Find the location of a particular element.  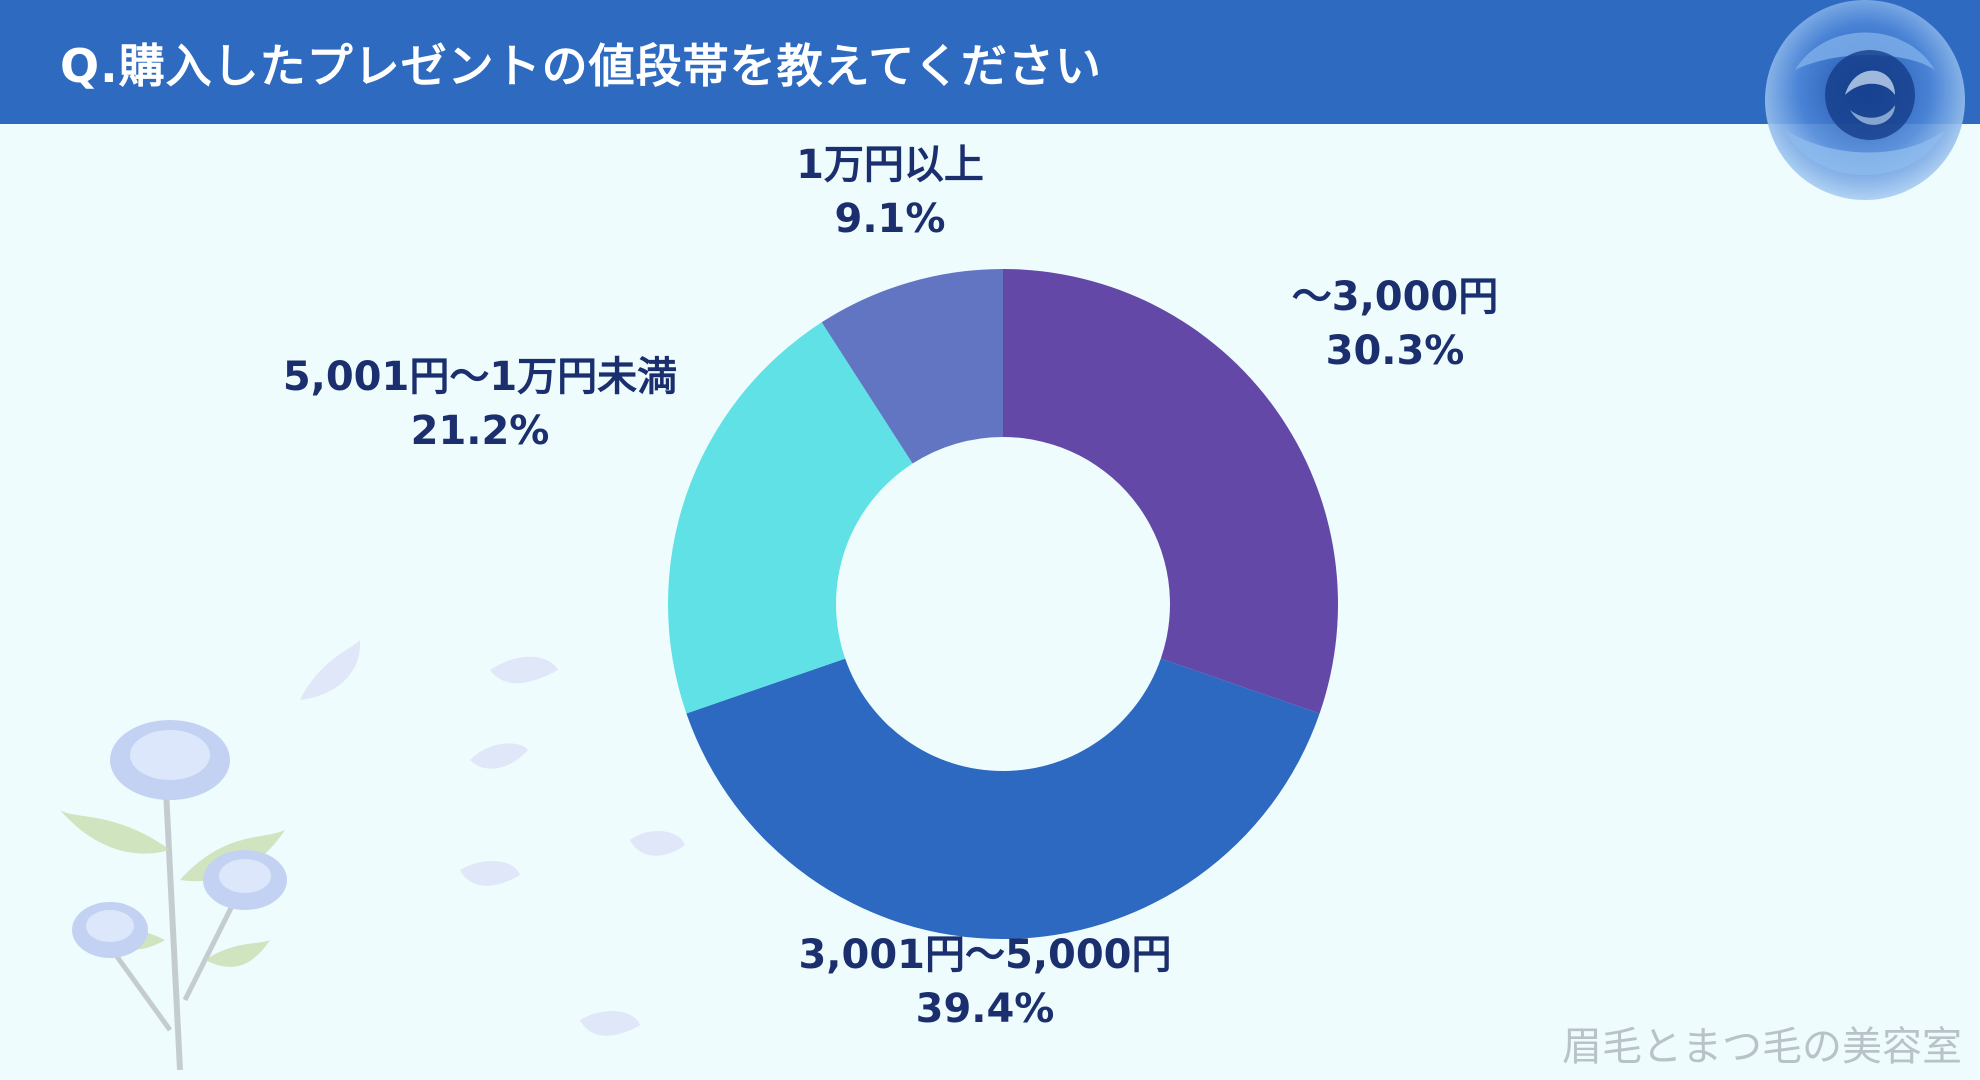

slice-category-label: 1万円以上 is located at coordinates (890, 165).